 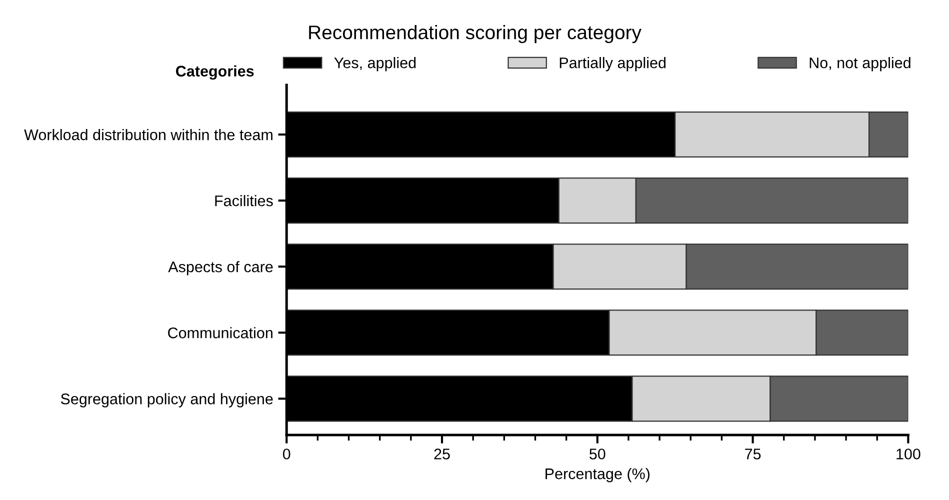 What do you see at coordinates (860, 64) in the screenshot?
I see `legend-label: No, not applied` at bounding box center [860, 64].